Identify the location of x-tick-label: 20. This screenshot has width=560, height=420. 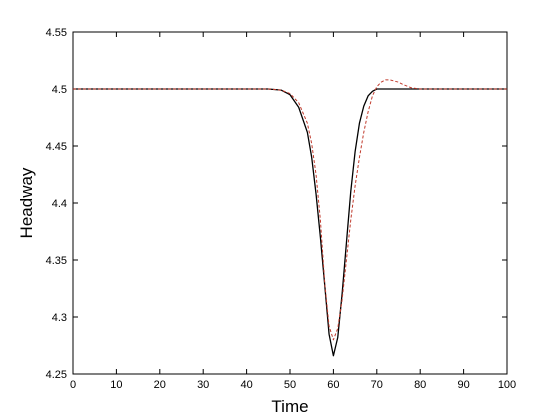
(160, 385).